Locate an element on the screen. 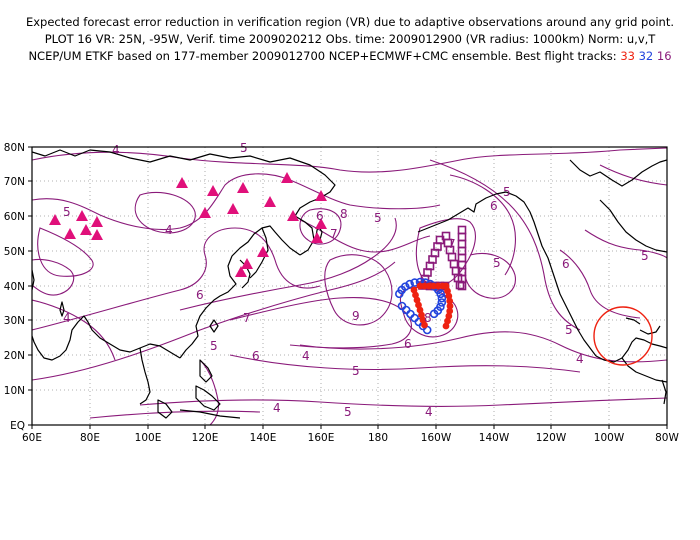  latitude-labels: EQ 10N 20N 30N 40N 50N 60N 70N 80N is located at coordinates (14, 287).